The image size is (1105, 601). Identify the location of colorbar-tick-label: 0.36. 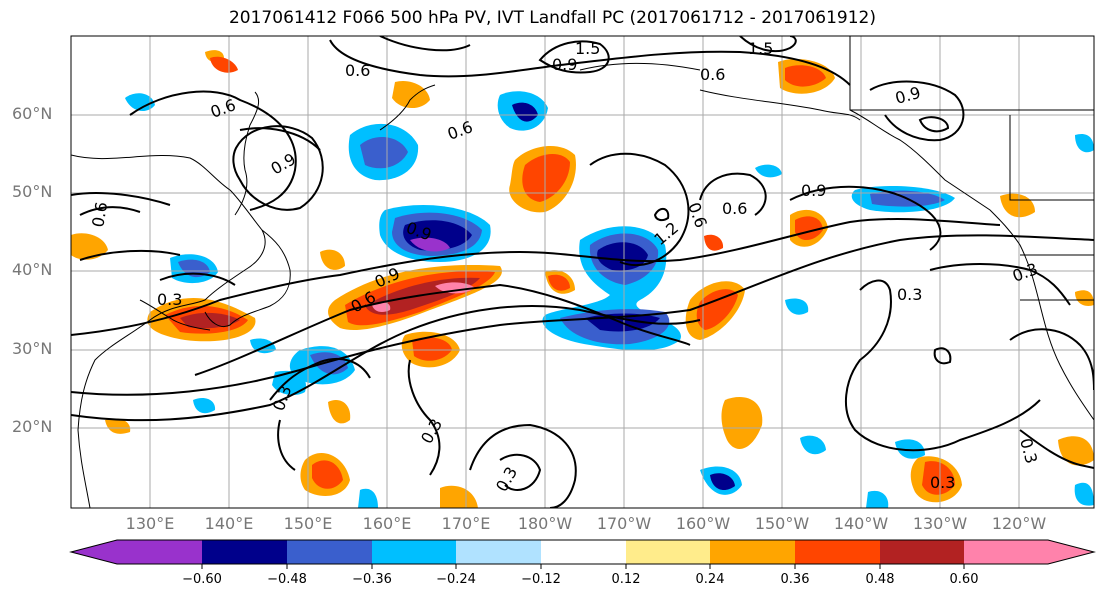
(795, 579).